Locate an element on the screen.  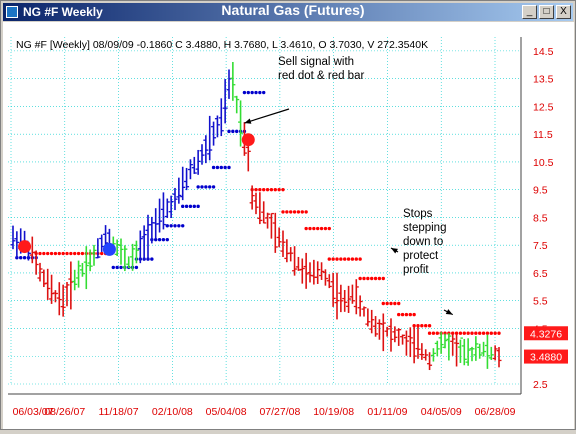
window-title: NG #F Weekly is located at coordinates (63, 12).